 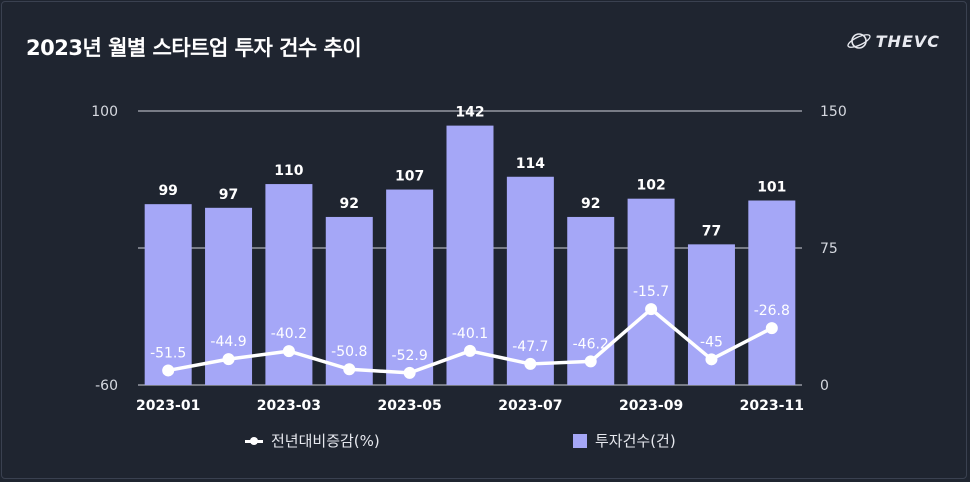 What do you see at coordinates (168, 353) in the screenshot?
I see `yoy-value-label: -51.5` at bounding box center [168, 353].